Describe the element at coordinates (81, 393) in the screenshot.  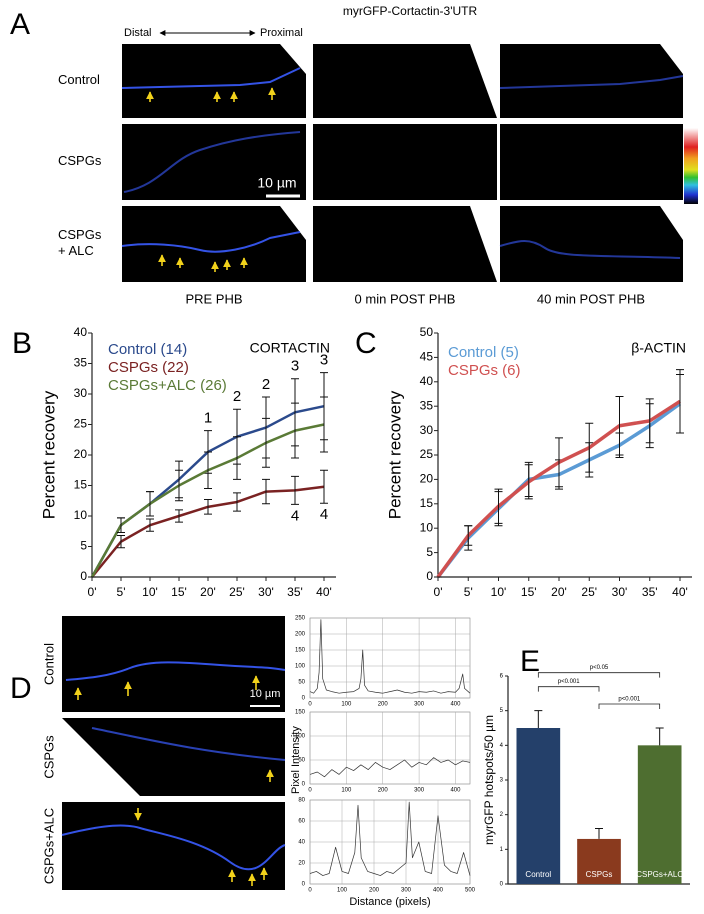
I see `y-tick-label: 30` at that location.